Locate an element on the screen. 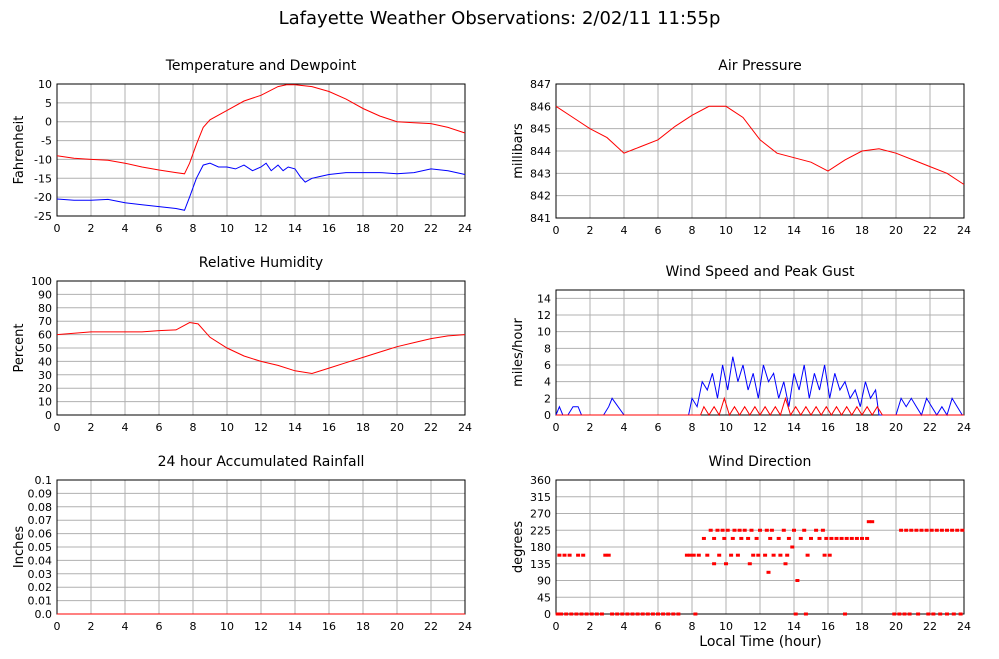 This screenshot has height=659, width=999. x-tick-label: 0 is located at coordinates (57, 228).